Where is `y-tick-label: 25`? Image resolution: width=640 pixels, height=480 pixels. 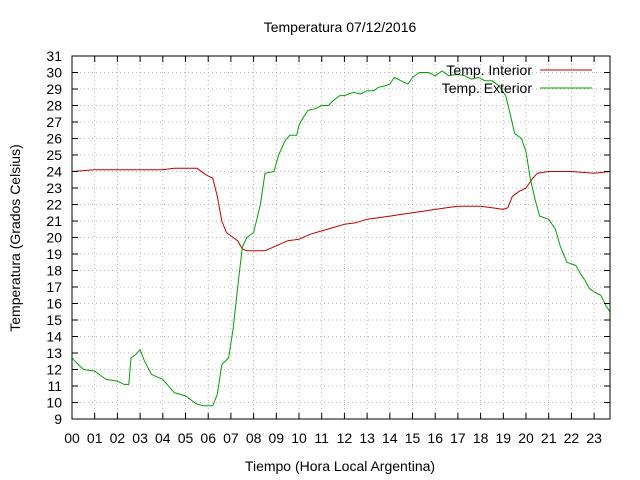 y-tick-label: 25 is located at coordinates (54, 155).